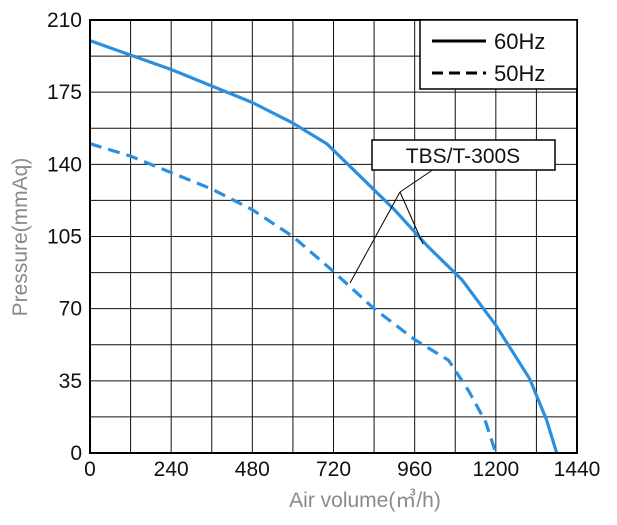 This screenshot has height=525, width=617. Describe the element at coordinates (375, 237) in the screenshot. I see `callout-leader-50hz` at that location.